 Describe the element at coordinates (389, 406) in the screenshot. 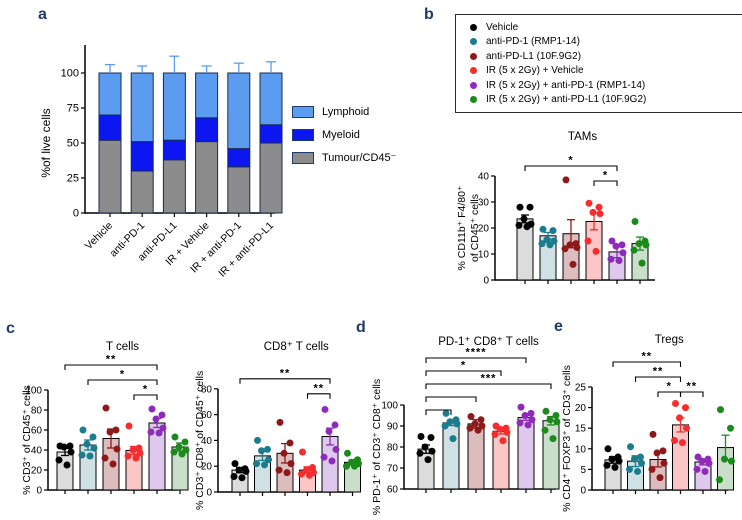

I see `y-tick-label: 100` at that location.